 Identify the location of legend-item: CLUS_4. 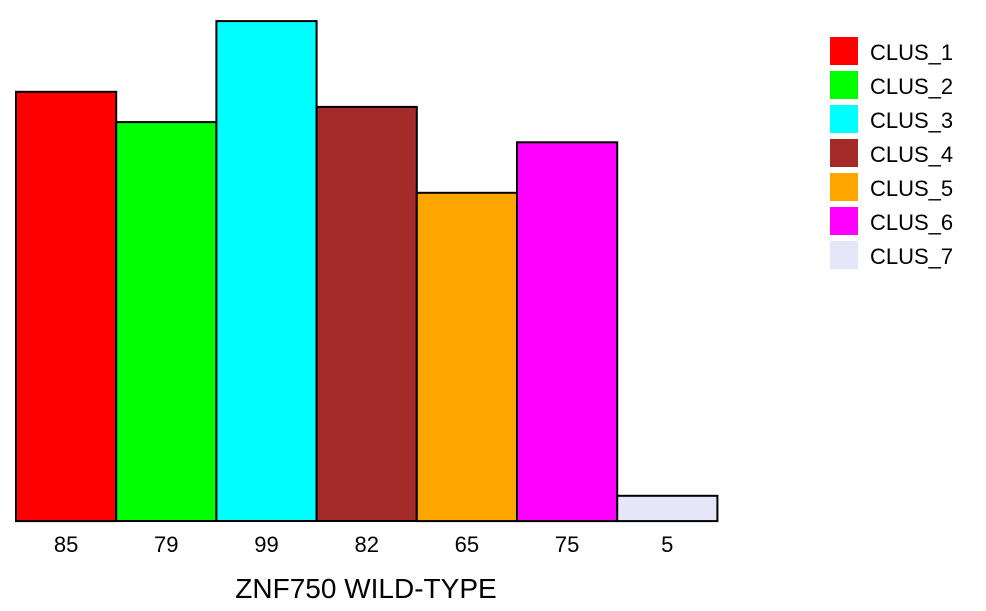
(891, 153).